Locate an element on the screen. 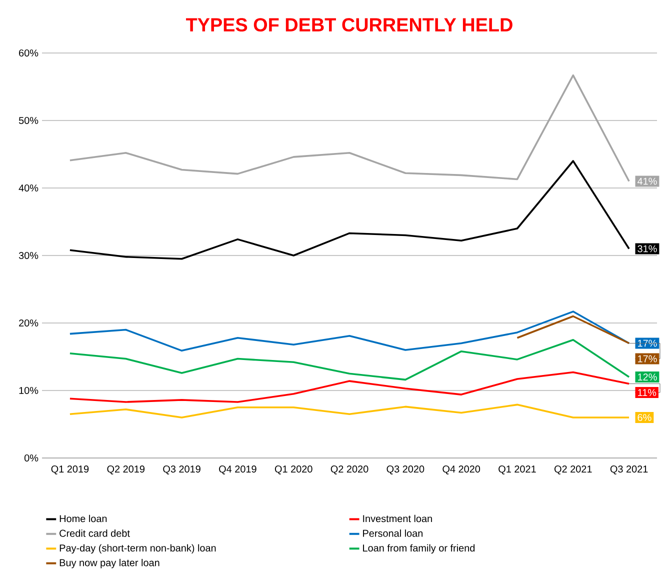  data-label: 41% is located at coordinates (647, 181).